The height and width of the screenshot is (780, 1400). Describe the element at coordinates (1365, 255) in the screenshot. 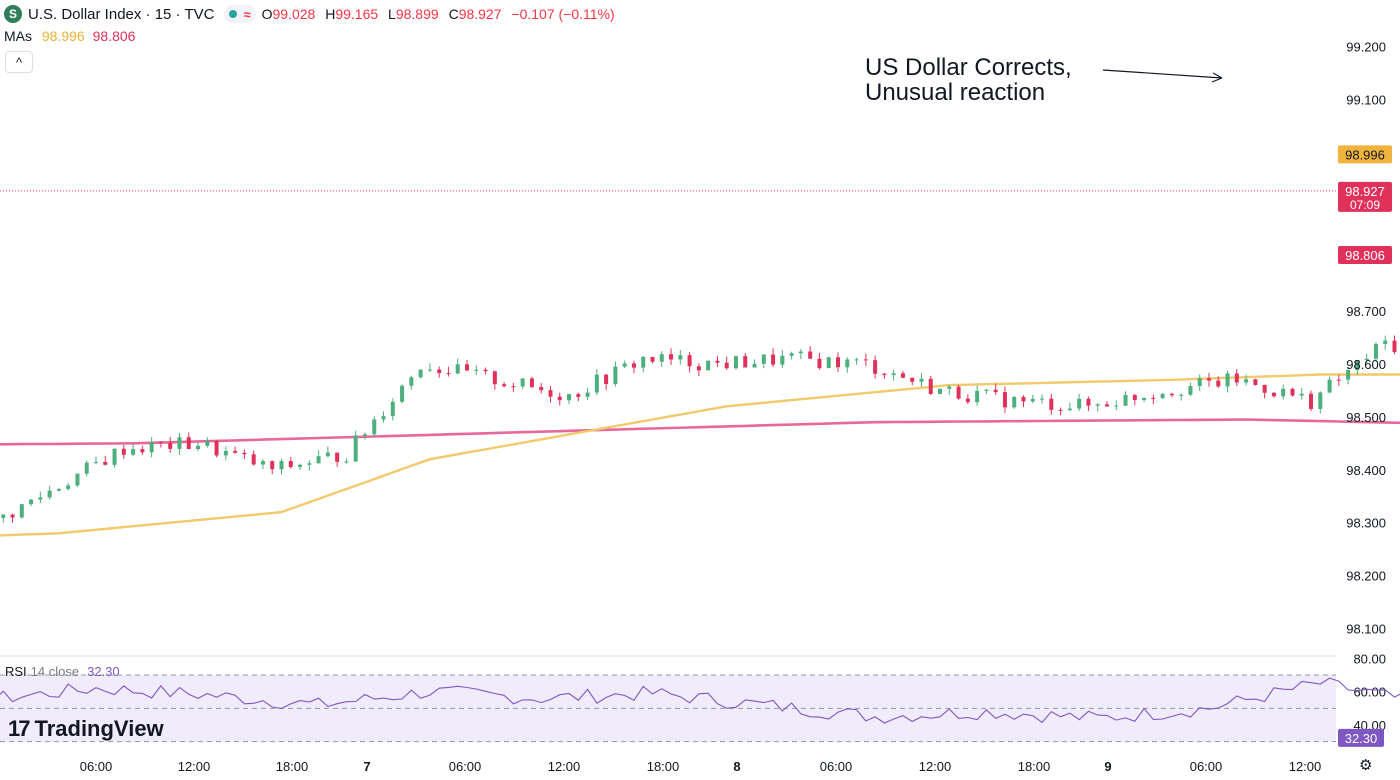

I see `price-tag-label: 98.806` at that location.